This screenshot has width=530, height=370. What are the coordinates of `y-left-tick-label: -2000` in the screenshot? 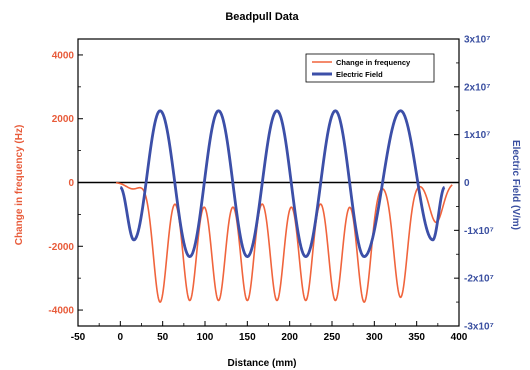 It's located at (61, 247).